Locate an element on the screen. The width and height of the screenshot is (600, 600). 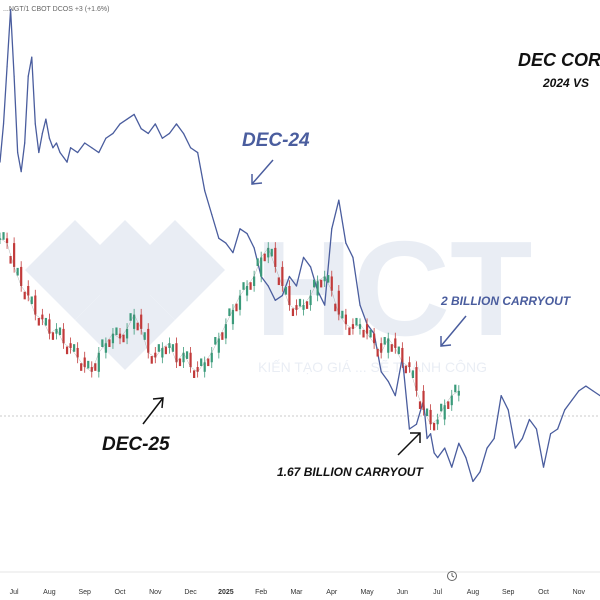
x-tick-label: 2025 is located at coordinates (226, 592).